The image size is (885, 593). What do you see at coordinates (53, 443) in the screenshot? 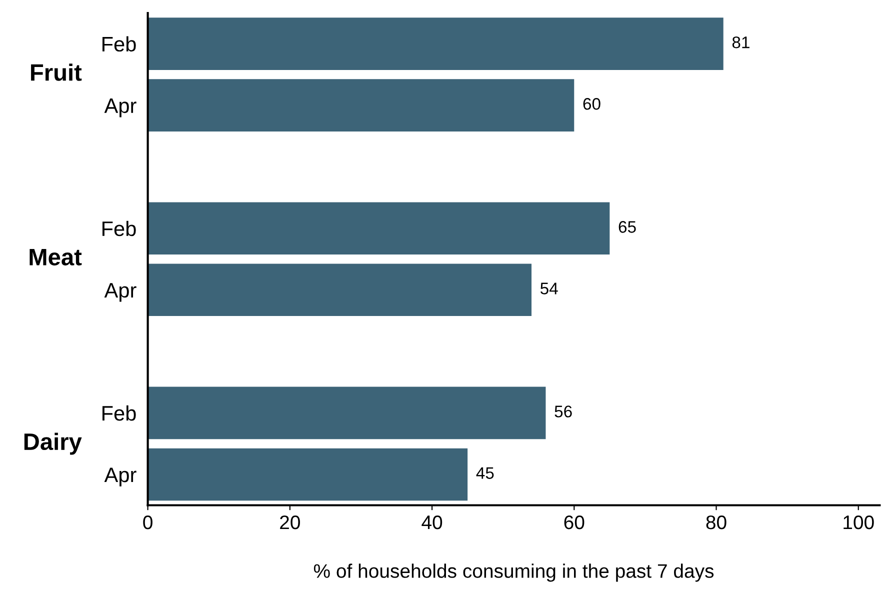
I see `text: Dairy` at bounding box center [53, 443].